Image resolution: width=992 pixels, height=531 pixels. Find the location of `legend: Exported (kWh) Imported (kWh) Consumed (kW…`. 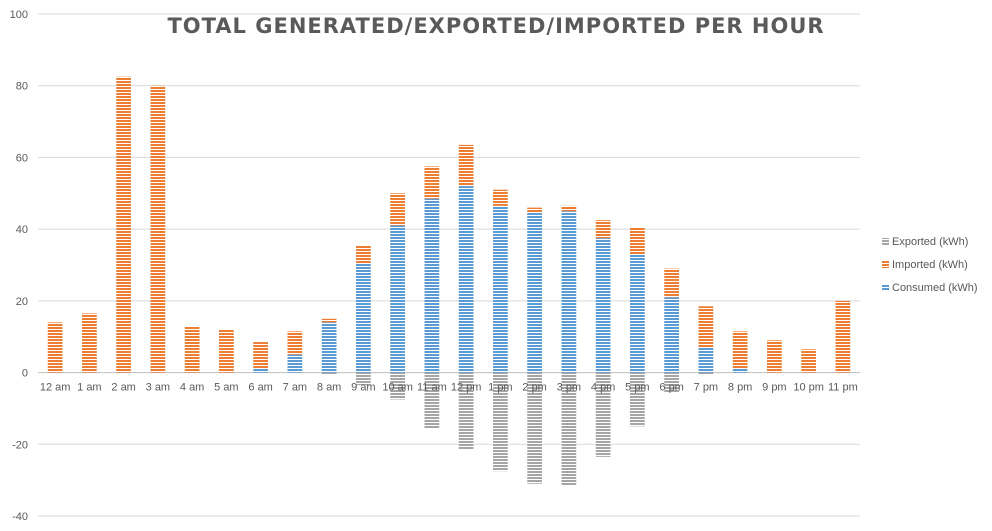

legend: Exported (kWh) Imported (kWh) Consumed (kW… is located at coordinates (930, 265).